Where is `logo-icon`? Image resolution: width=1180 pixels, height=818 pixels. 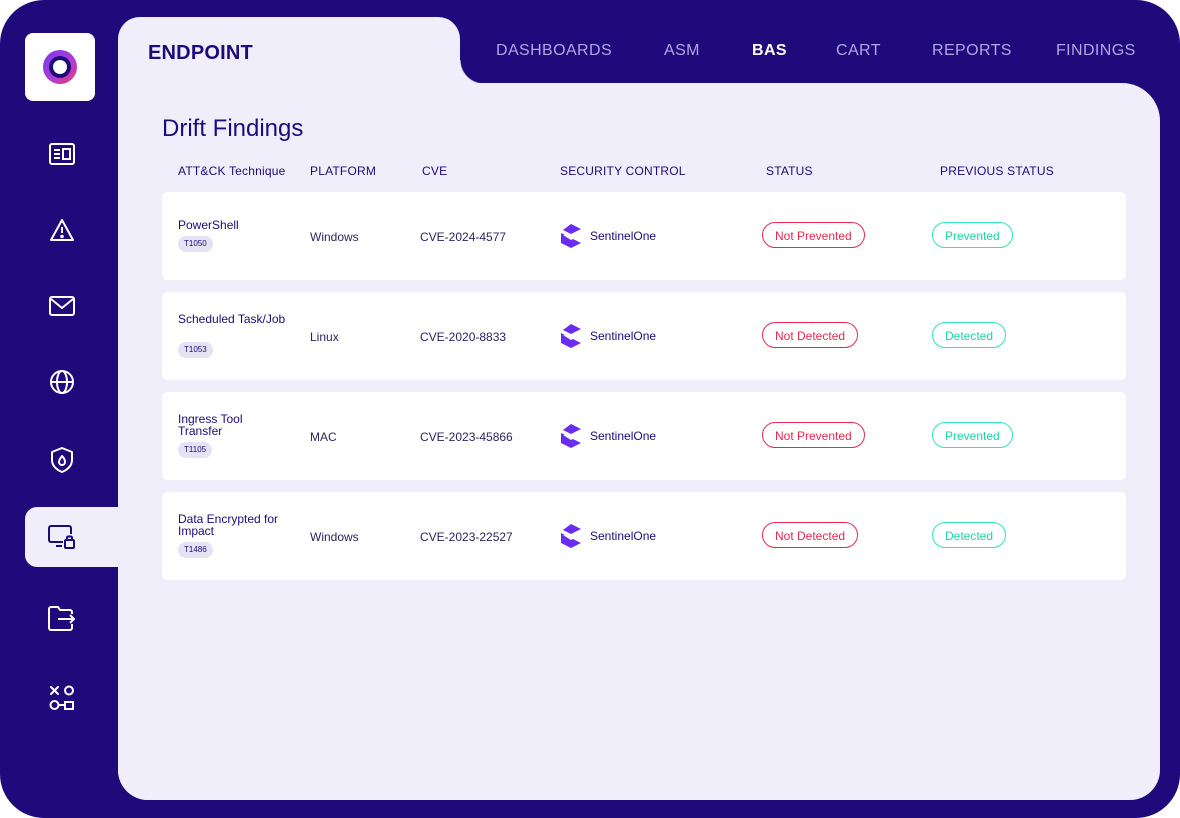 logo-icon is located at coordinates (60, 67).